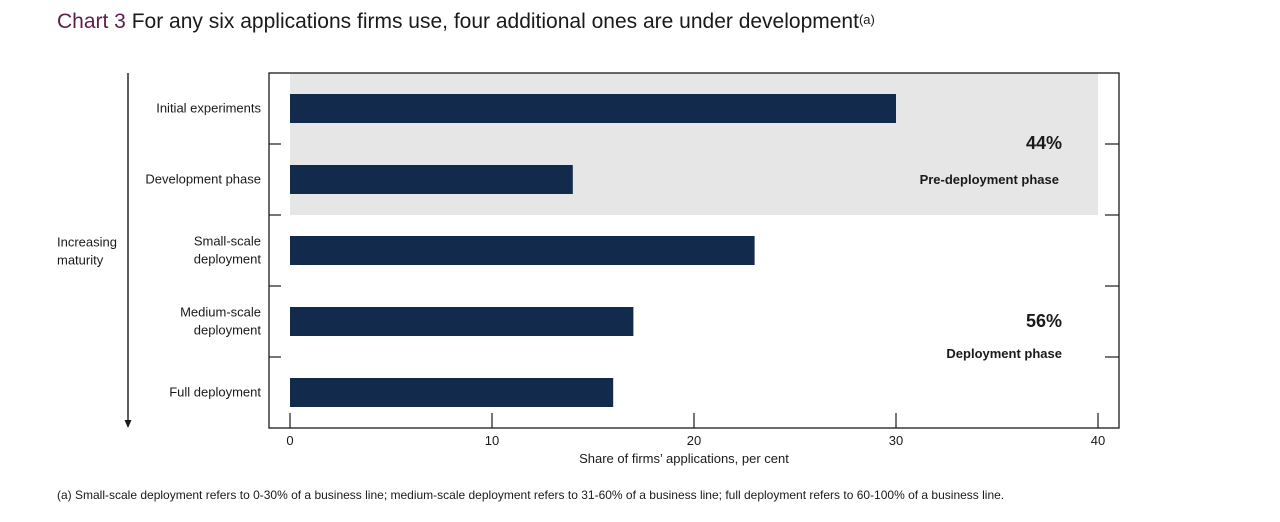  What do you see at coordinates (227, 241) in the screenshot?
I see `category-label: Small-scale` at bounding box center [227, 241].